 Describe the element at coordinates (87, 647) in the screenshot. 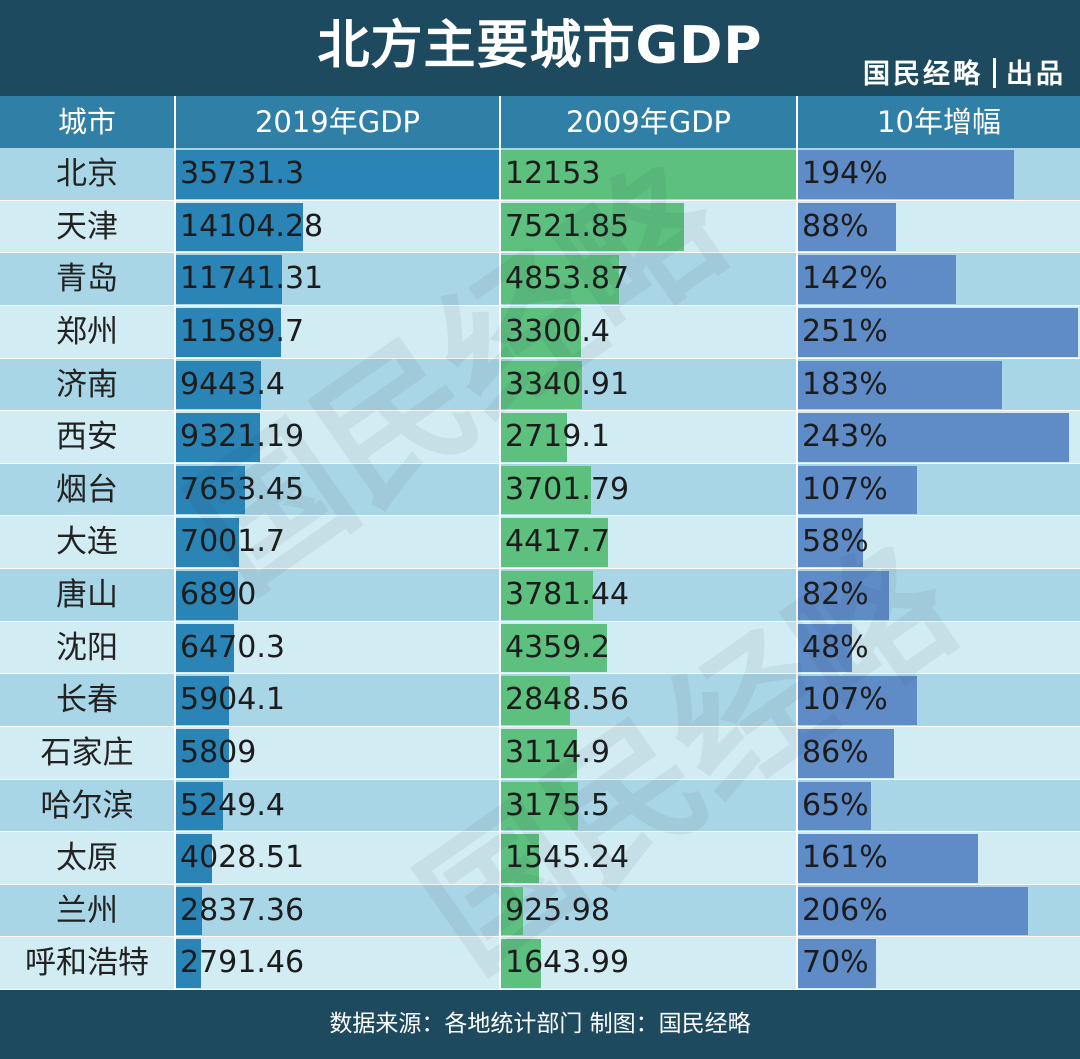

I see `city-name: 沈阳` at that location.